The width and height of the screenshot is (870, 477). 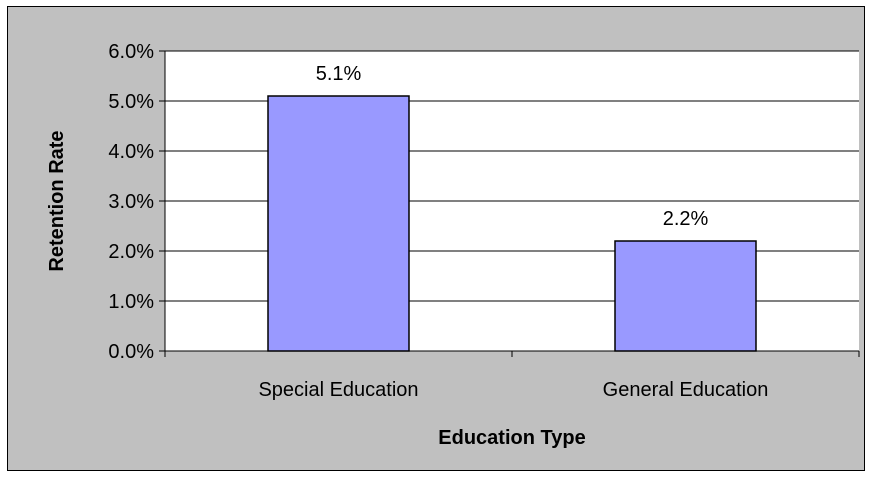 What do you see at coordinates (686, 390) in the screenshot?
I see `x-tick-label: General Education` at bounding box center [686, 390].